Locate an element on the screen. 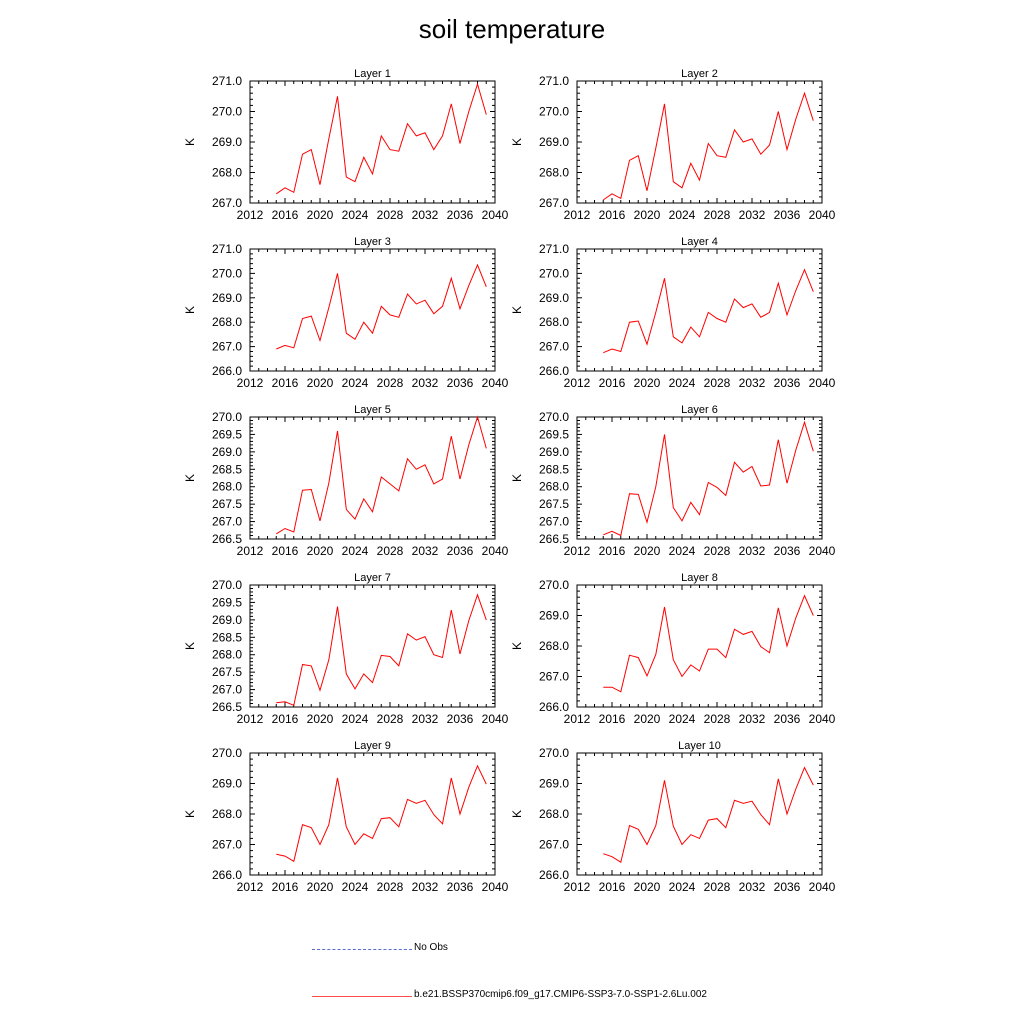 Image resolution: width=1024 pixels, height=1024 pixels. legend-obs-swatch is located at coordinates (362, 949).